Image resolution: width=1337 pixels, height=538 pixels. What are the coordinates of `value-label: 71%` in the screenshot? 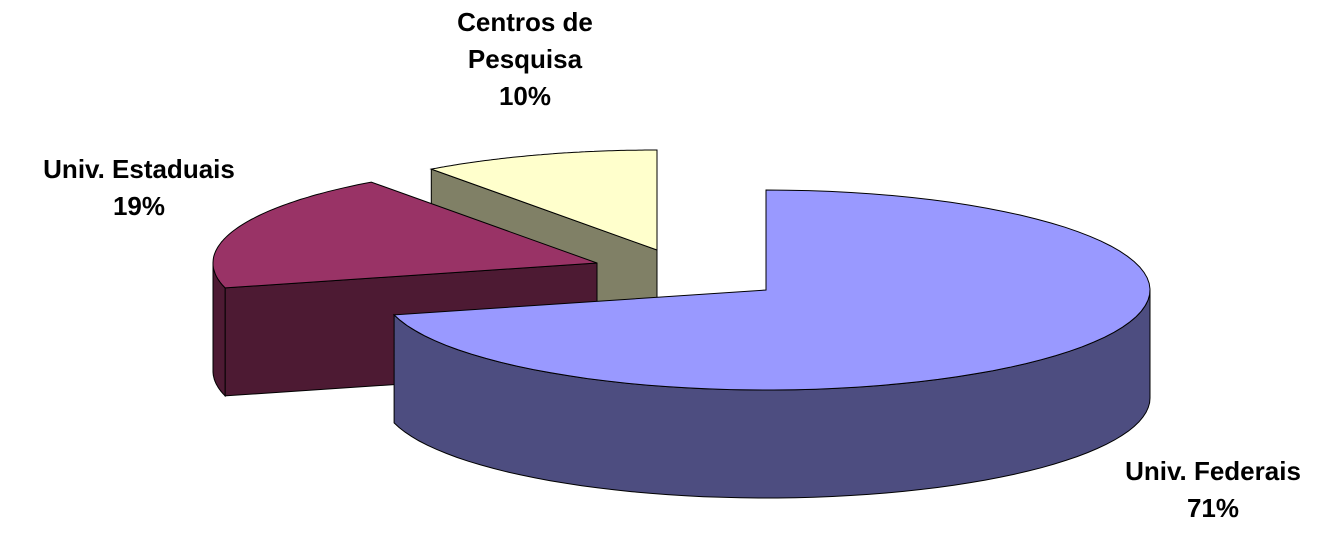 It's located at (1213, 508).